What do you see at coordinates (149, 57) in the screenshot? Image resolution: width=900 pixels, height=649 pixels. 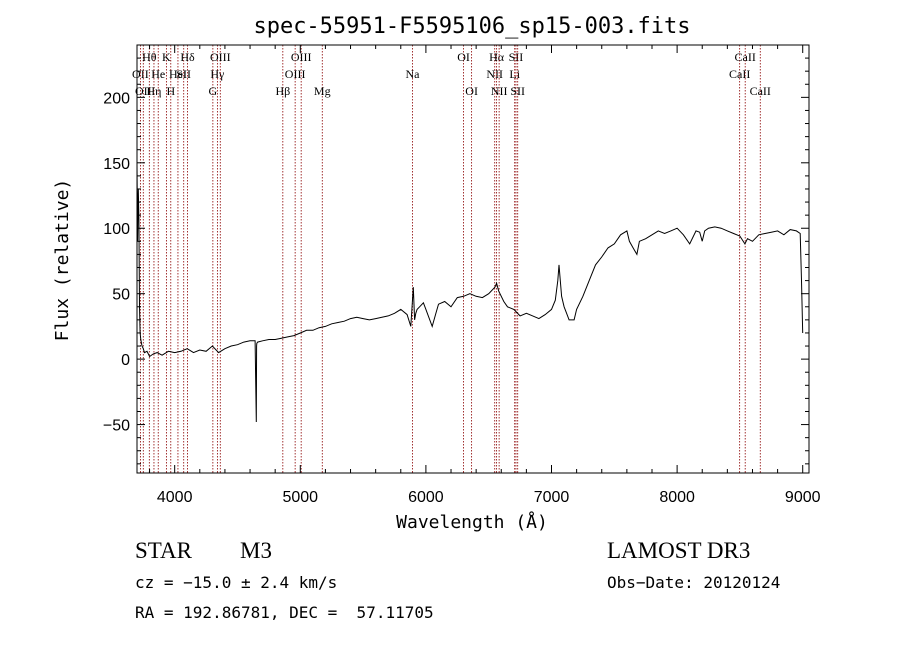 I see `line-label-2: Hθ` at bounding box center [149, 57].